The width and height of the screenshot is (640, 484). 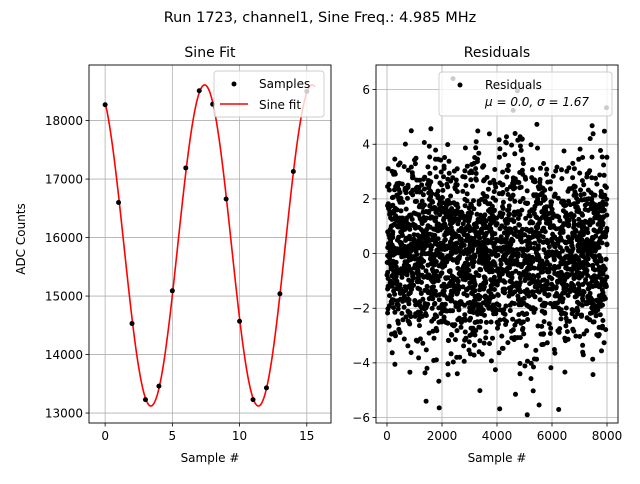 I want to click on sine-fit-xlabel: Sample #, so click(x=210, y=458).